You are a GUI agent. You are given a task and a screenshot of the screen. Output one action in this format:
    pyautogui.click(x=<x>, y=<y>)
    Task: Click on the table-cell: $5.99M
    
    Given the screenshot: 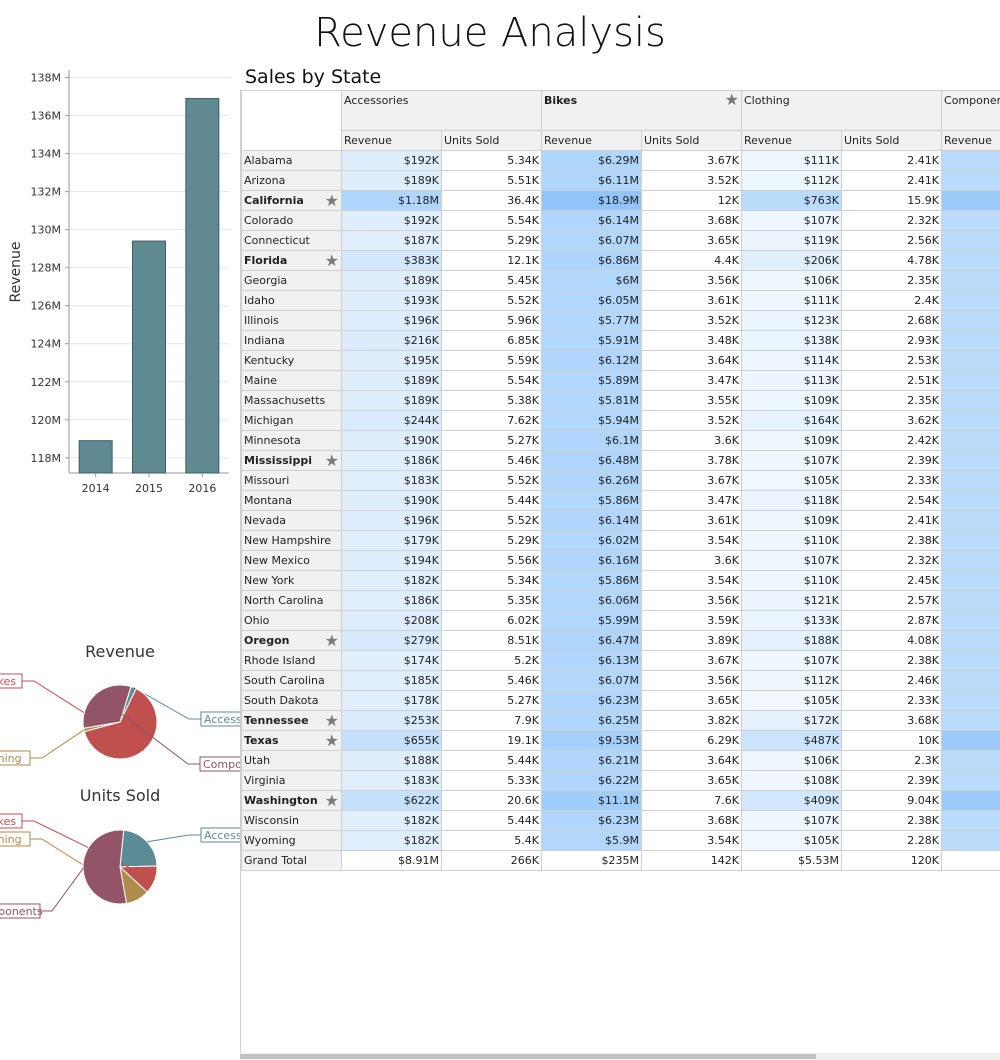 What is the action you would take?
    pyautogui.click(x=591, y=620)
    